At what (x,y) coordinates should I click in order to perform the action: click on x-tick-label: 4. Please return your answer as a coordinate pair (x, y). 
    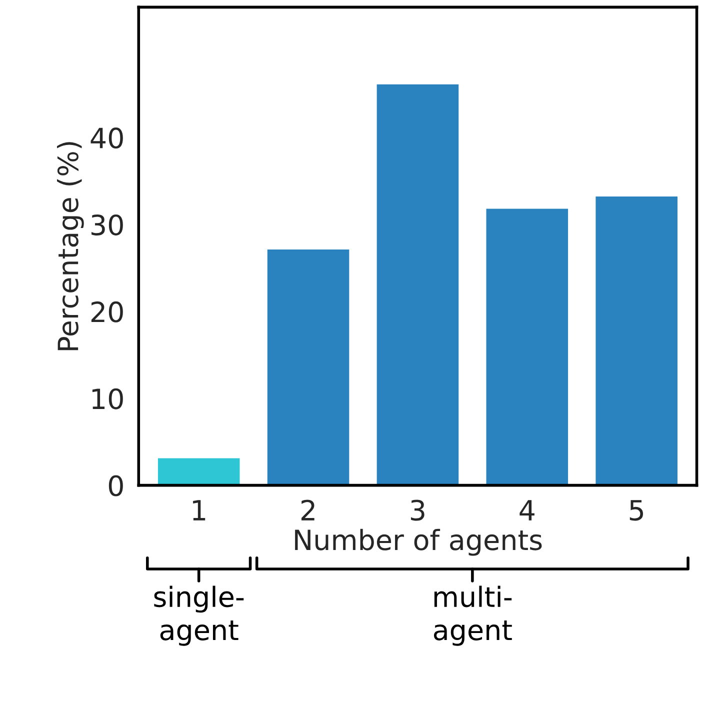
    Looking at the image, I should click on (527, 510).